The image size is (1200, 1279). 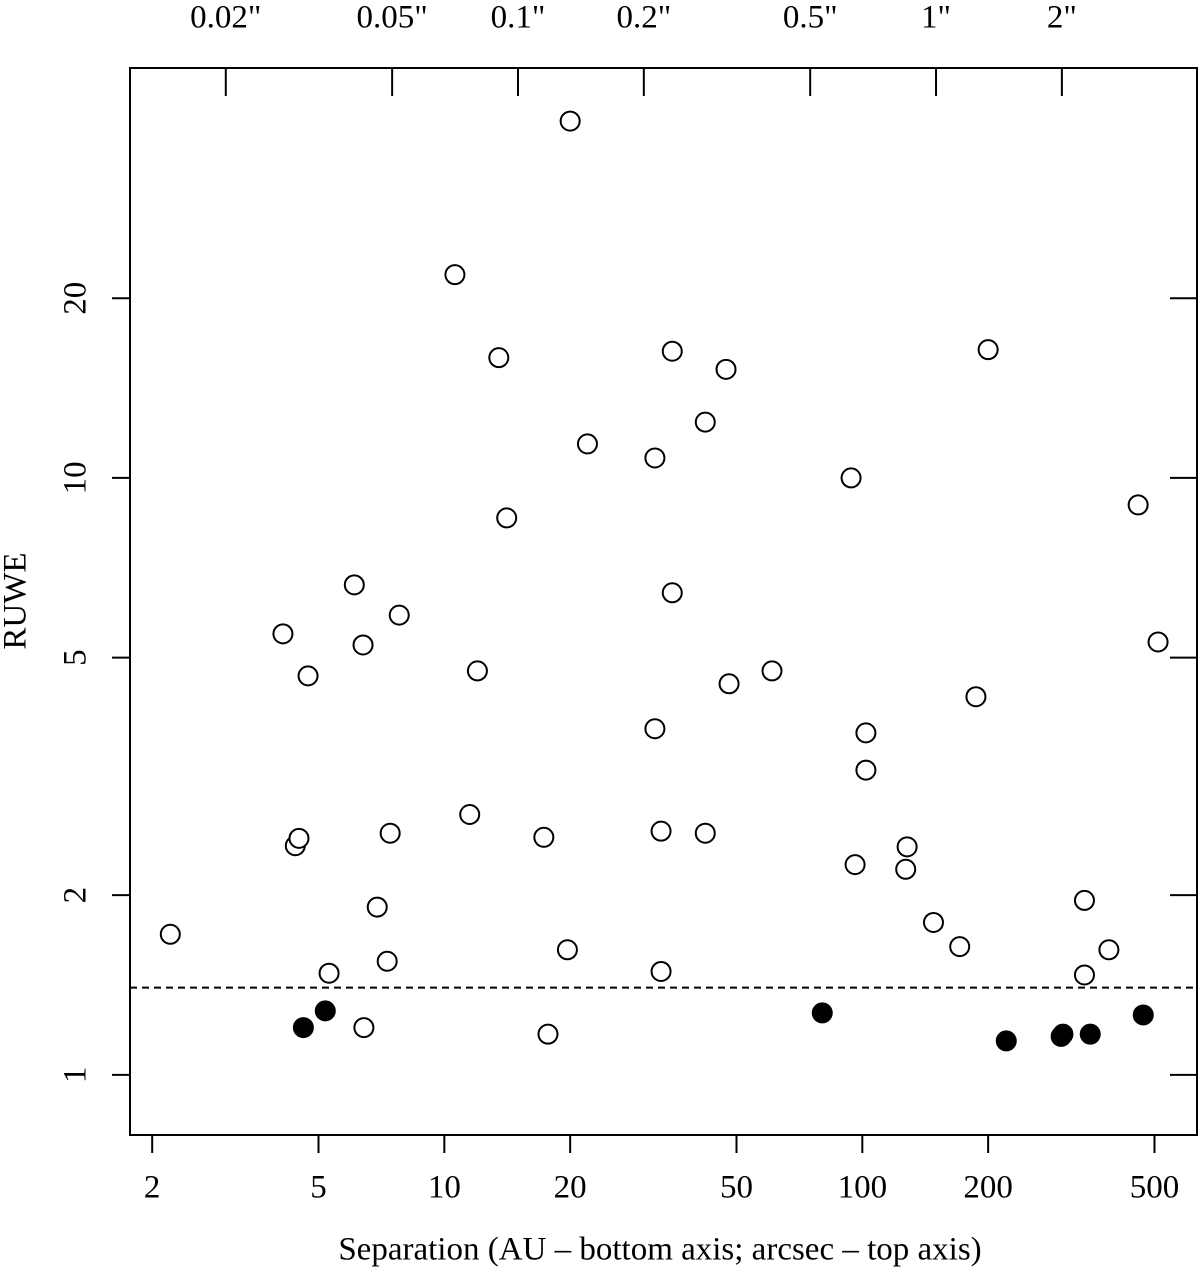 I want to click on x2-tick-label: 0.5", so click(x=810, y=18).